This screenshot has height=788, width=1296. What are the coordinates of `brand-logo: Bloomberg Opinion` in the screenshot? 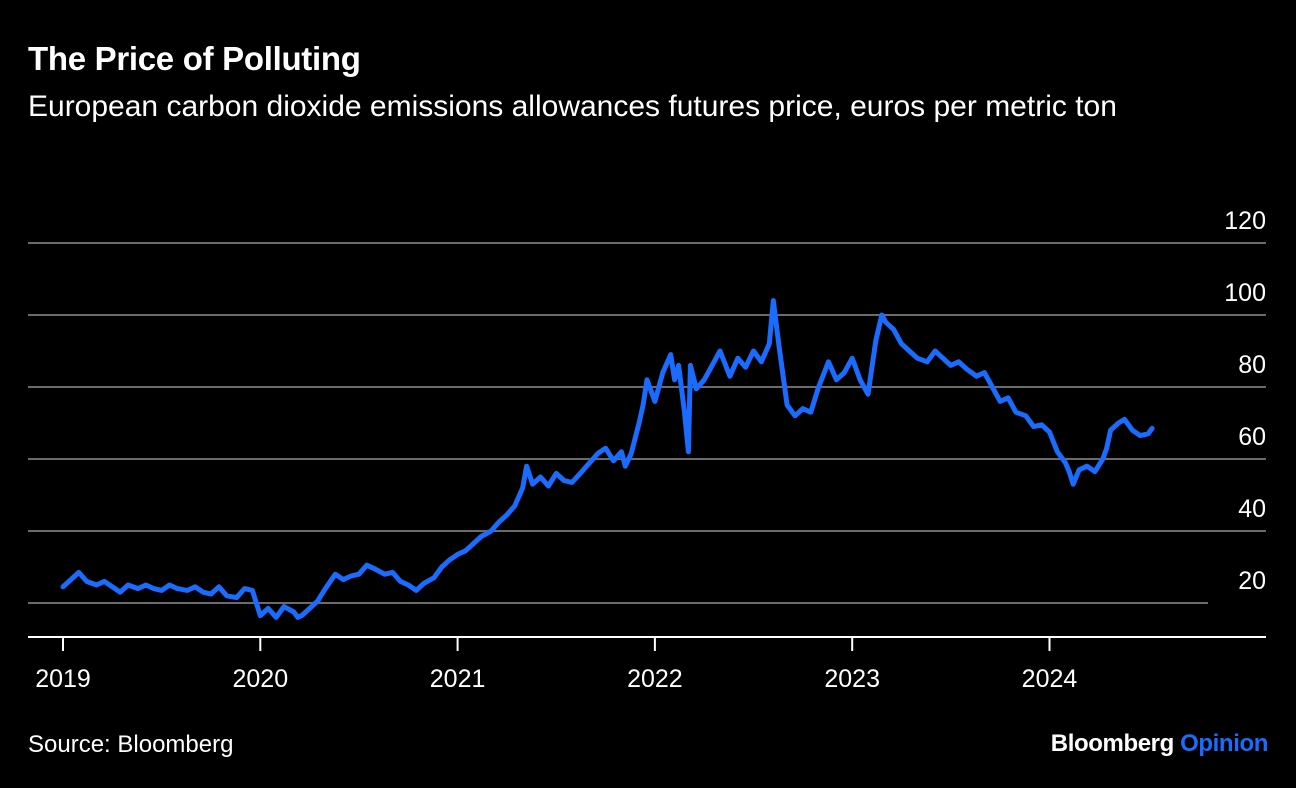 It's located at (1159, 744).